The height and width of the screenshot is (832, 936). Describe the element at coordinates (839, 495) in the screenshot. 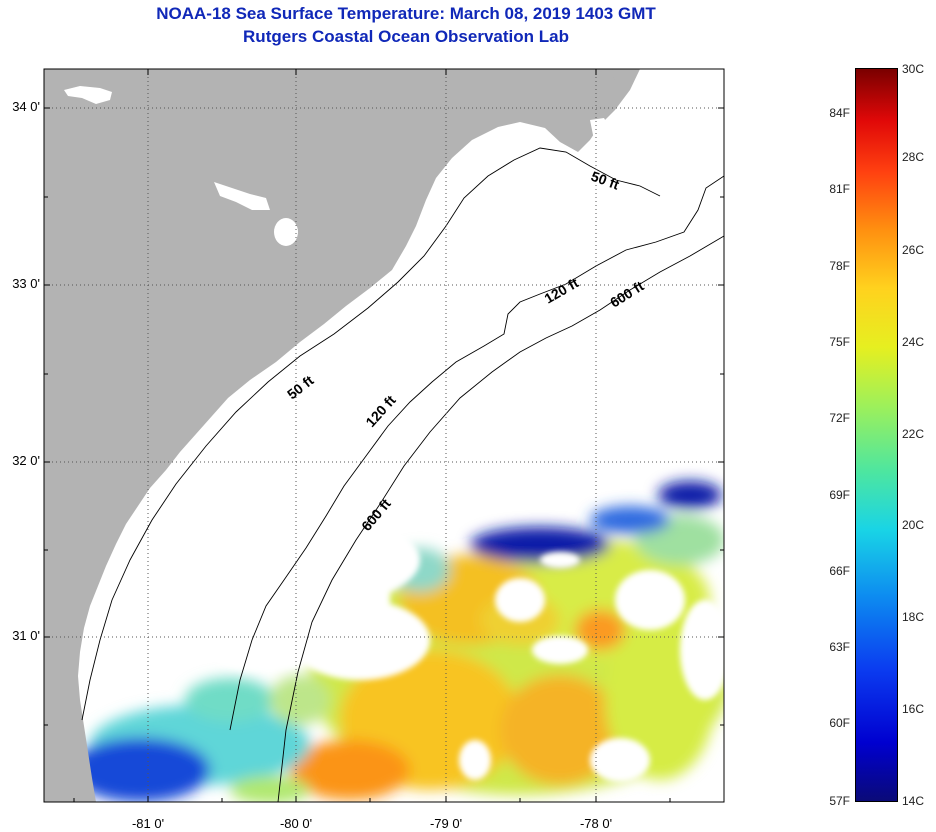

I see `colorbar-f-69: 69F` at that location.